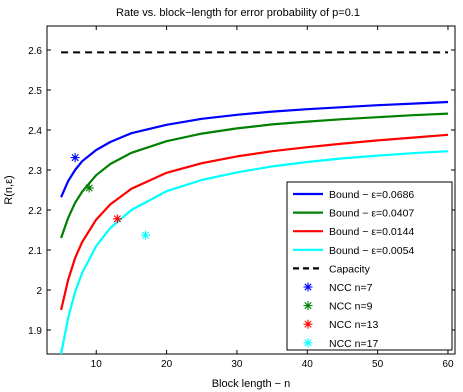 The image size is (463, 392). What do you see at coordinates (308, 364) in the screenshot?
I see `x-tick-label: 40` at bounding box center [308, 364].